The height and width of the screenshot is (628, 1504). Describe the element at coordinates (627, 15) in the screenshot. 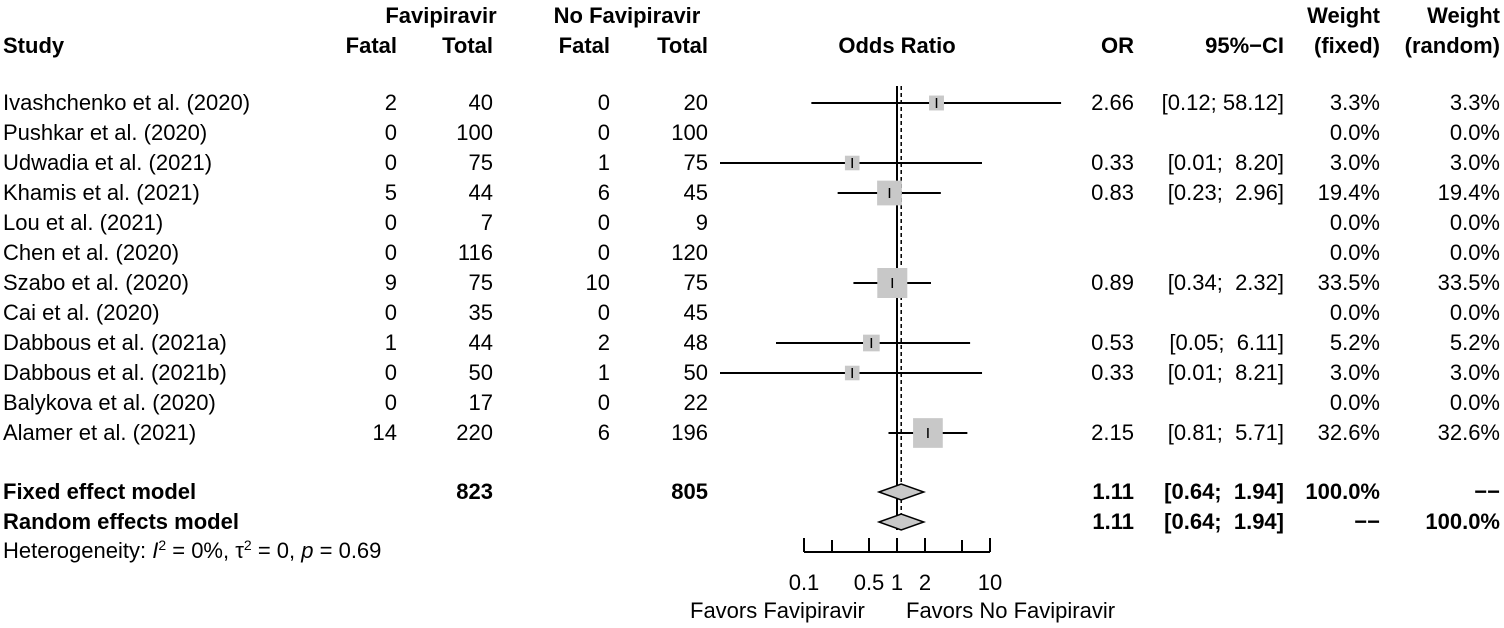

I see `group2-header: No Favipiravir` at that location.